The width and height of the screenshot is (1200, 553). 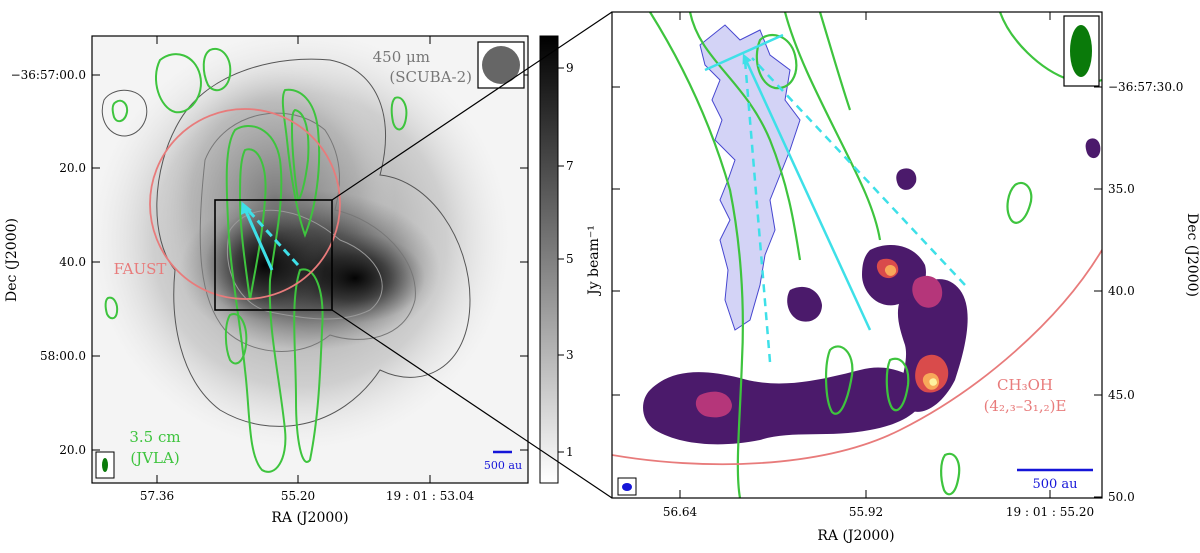 I want to click on outflow-arrow-solid-zoom, so click(x=807, y=192).